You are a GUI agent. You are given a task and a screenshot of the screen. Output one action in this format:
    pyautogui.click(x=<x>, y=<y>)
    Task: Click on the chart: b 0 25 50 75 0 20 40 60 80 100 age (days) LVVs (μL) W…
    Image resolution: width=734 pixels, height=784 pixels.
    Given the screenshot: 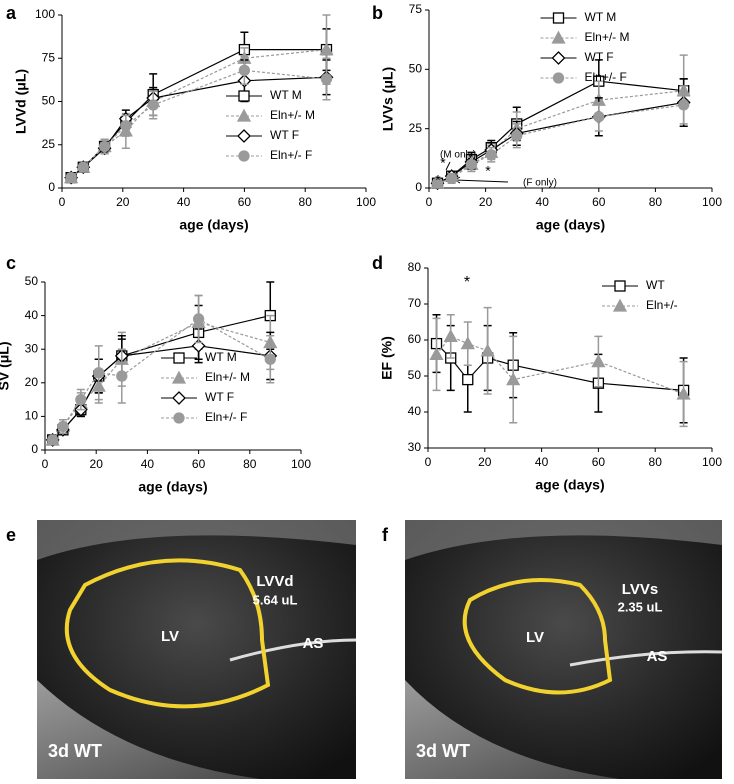 What is the action you would take?
    pyautogui.click(x=547, y=117)
    